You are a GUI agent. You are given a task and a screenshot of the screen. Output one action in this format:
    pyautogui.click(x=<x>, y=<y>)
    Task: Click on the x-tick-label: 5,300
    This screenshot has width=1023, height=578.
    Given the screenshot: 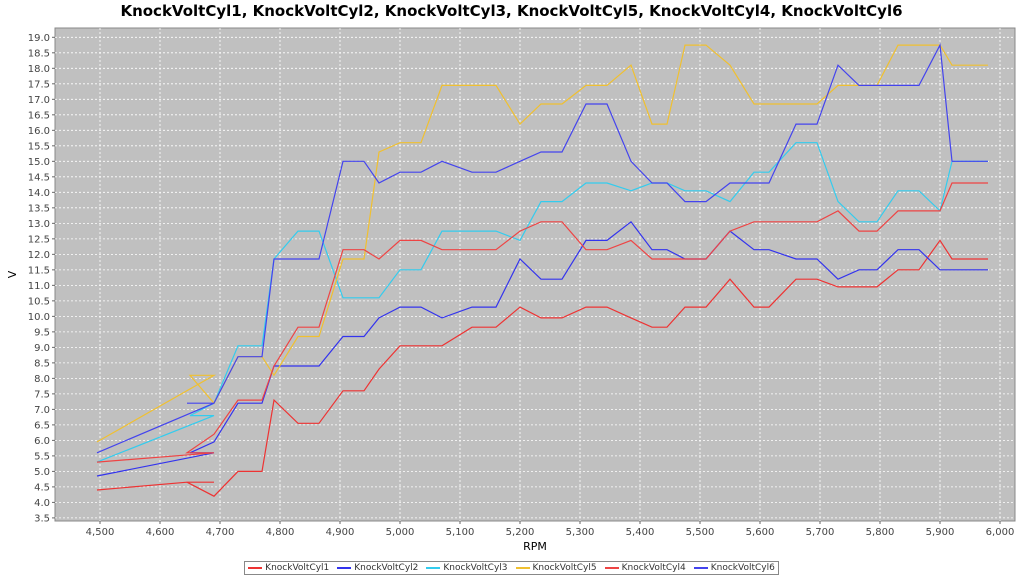 What is the action you would take?
    pyautogui.click(x=580, y=532)
    